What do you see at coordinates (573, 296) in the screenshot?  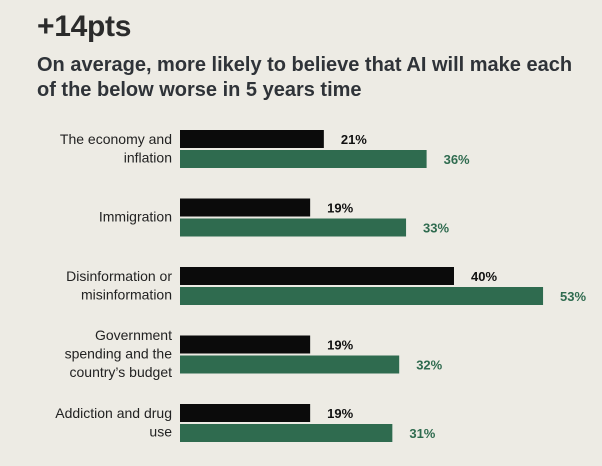 I see `data-label-series_b: 53%` at bounding box center [573, 296].